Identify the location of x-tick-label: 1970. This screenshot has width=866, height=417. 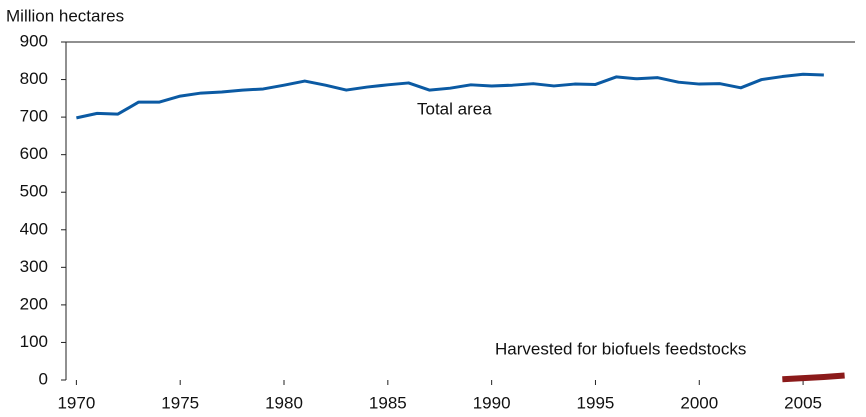
(76, 402).